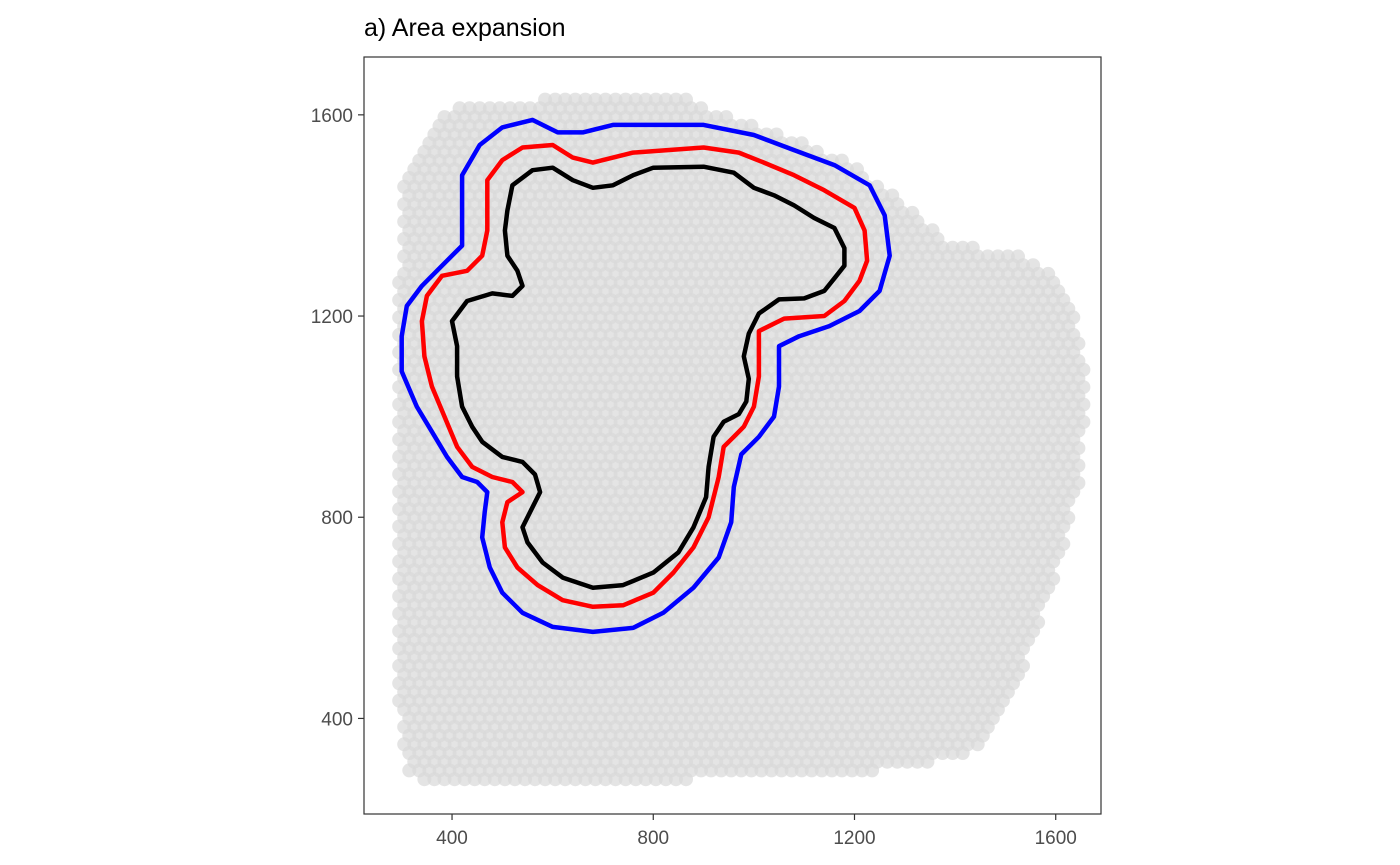 Image resolution: width=1400 pixels, height=865 pixels. I want to click on y-tick-label: 1200, so click(332, 317).